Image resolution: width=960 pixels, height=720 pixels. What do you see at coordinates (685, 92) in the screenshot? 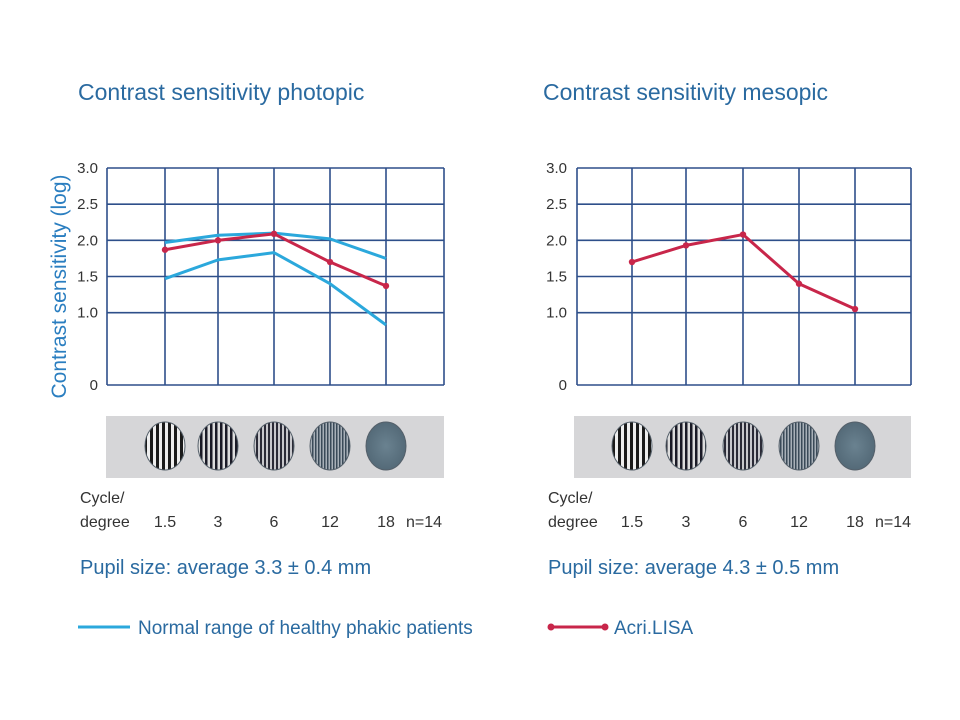
I see `chart-title: Contrast sensitivity mesopic` at bounding box center [685, 92].